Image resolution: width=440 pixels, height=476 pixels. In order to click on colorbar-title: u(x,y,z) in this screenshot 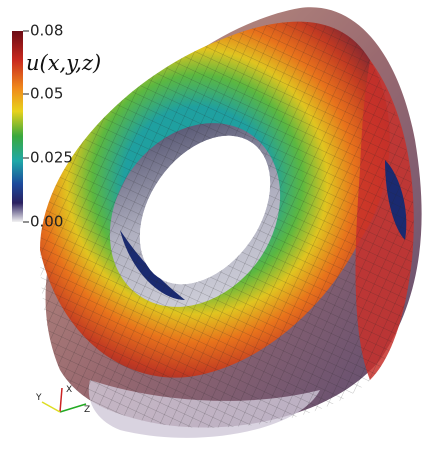, I will do `click(63, 63)`.